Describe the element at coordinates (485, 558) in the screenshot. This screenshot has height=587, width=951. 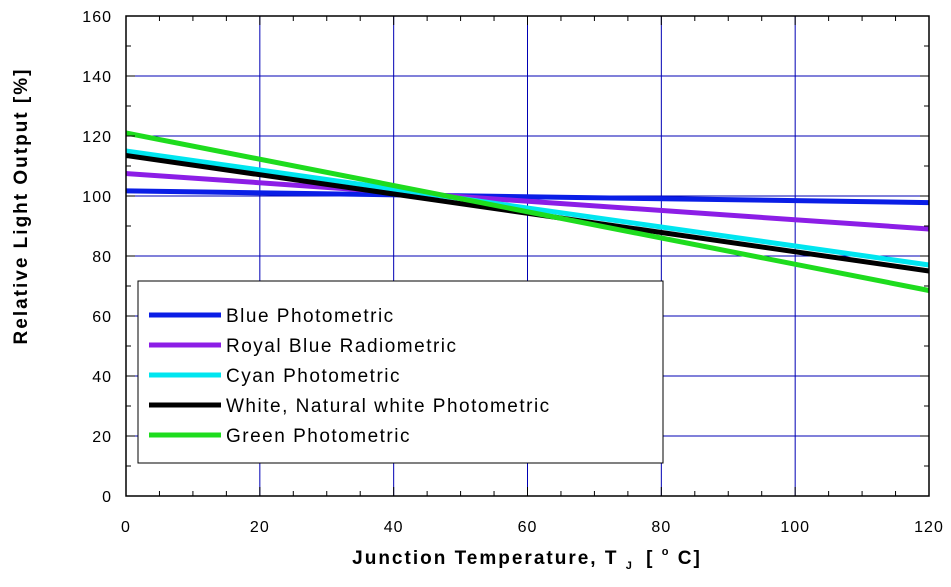
I see `x-axis-title-main: Junction Temperature, T` at that location.